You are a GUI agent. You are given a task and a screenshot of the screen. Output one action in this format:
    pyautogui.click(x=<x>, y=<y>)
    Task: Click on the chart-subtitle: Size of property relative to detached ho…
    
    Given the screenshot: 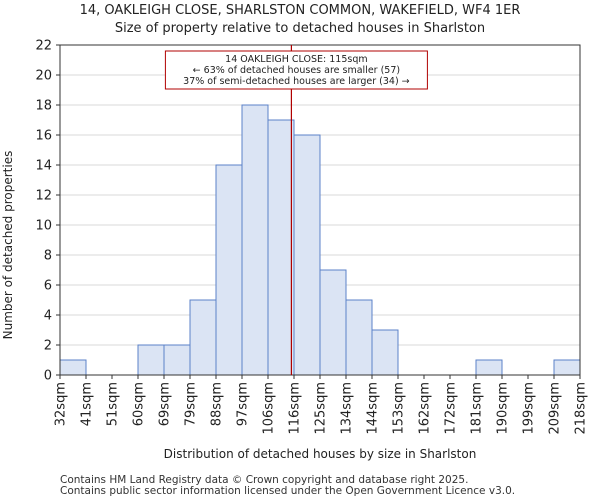 What is the action you would take?
    pyautogui.click(x=300, y=28)
    